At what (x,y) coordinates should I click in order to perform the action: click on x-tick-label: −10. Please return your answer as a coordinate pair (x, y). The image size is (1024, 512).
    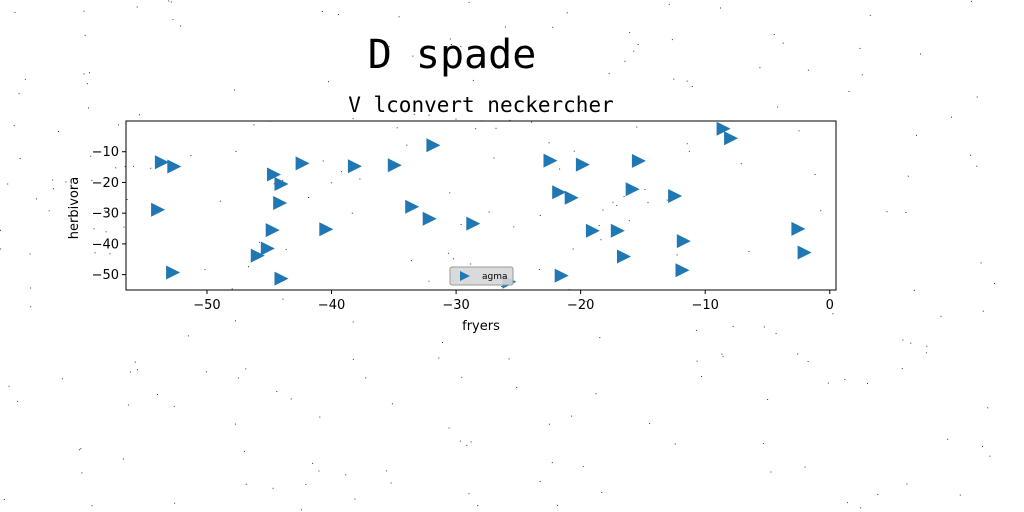
    Looking at the image, I should click on (704, 305).